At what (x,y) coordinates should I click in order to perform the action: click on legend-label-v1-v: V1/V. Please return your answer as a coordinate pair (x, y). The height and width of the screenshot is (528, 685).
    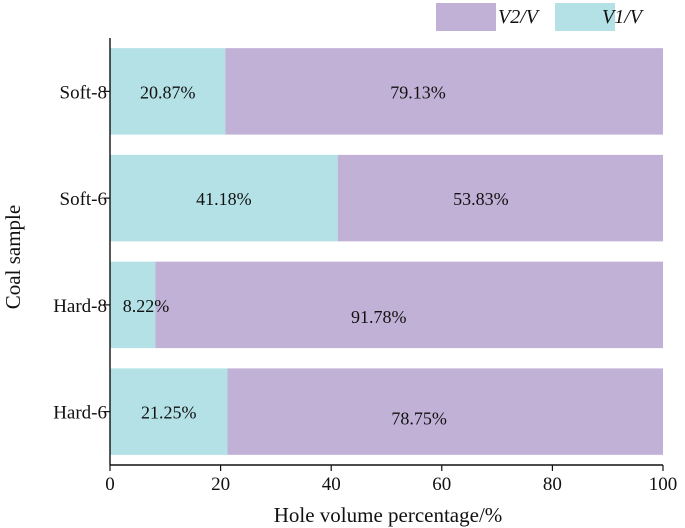
    Looking at the image, I should click on (623, 17).